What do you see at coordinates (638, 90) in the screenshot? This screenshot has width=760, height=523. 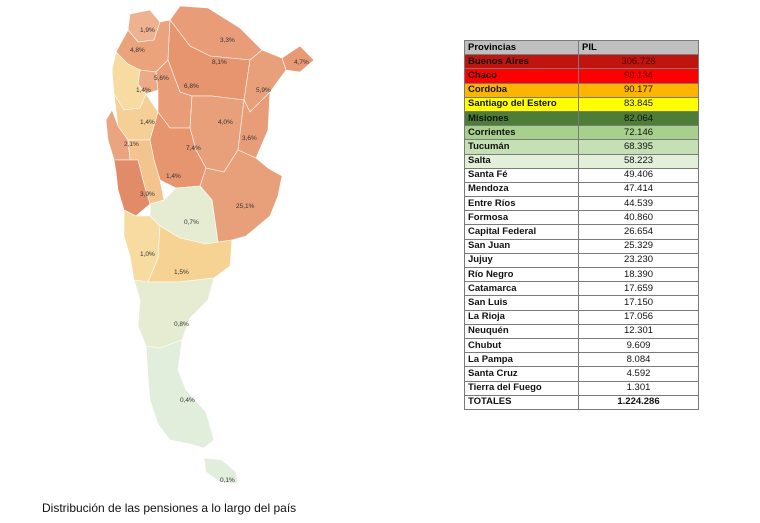 I see `pil-value: 90.177` at bounding box center [638, 90].